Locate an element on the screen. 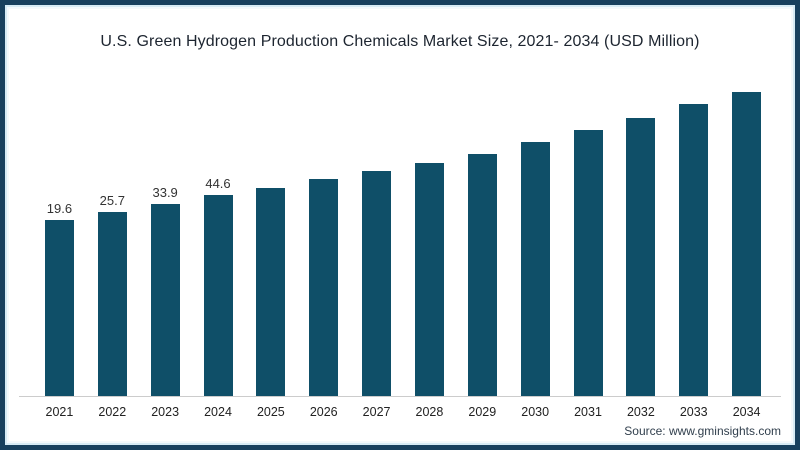  bar-2033 is located at coordinates (694, 250).